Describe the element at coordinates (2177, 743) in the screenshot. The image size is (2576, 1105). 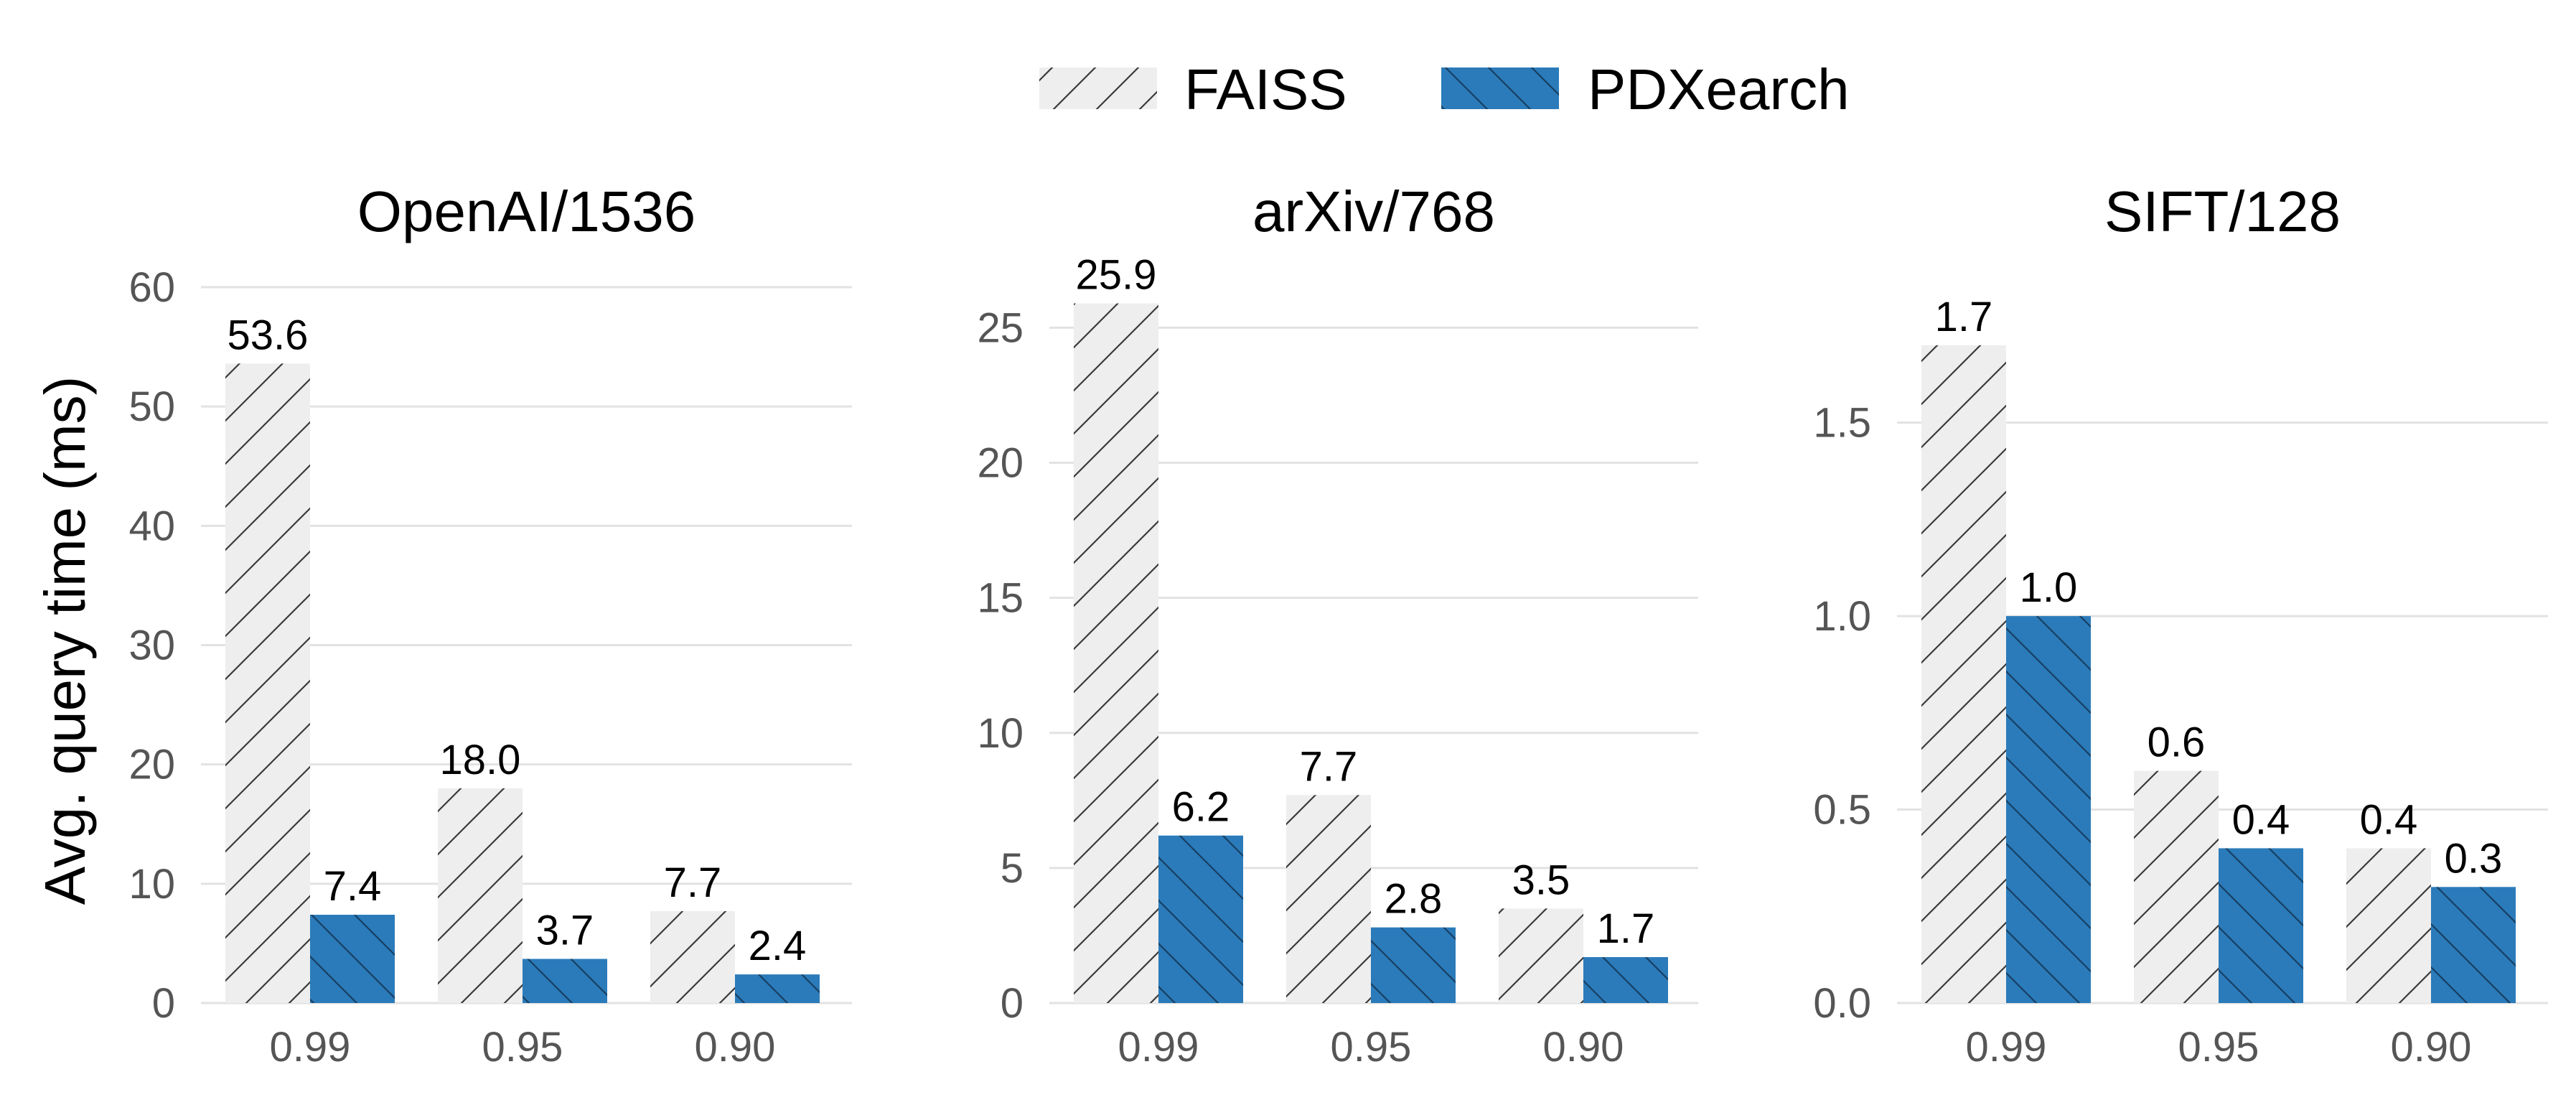
I see `bar-value-label: 0.6` at that location.